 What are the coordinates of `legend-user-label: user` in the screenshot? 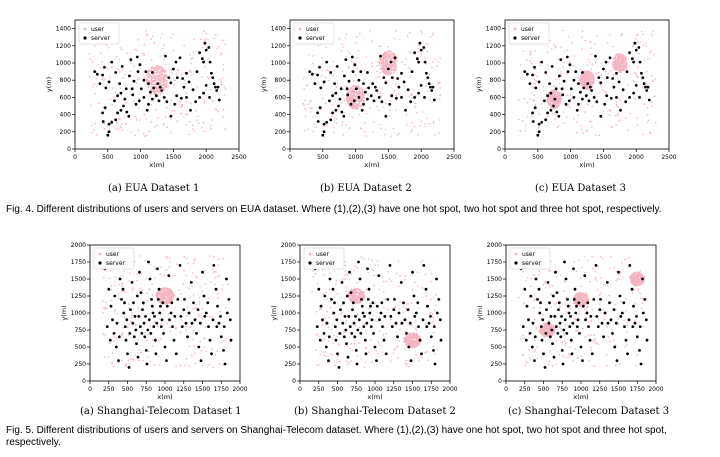 It's located at (98, 29).